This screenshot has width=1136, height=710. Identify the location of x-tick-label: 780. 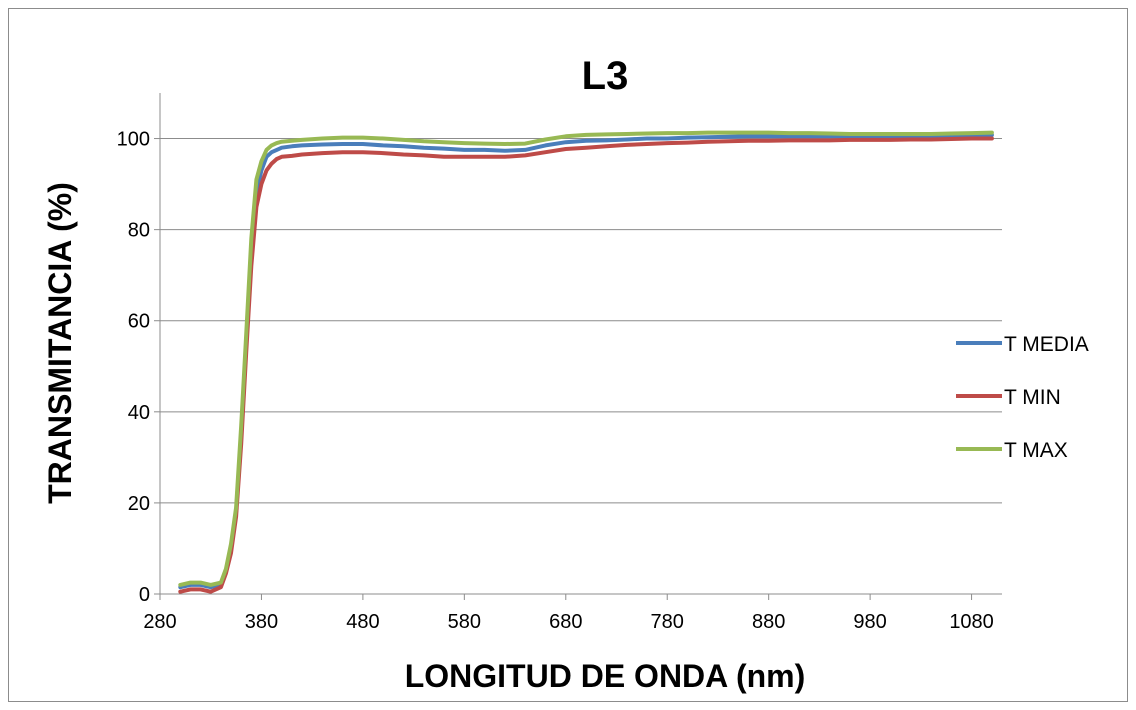
(667, 622).